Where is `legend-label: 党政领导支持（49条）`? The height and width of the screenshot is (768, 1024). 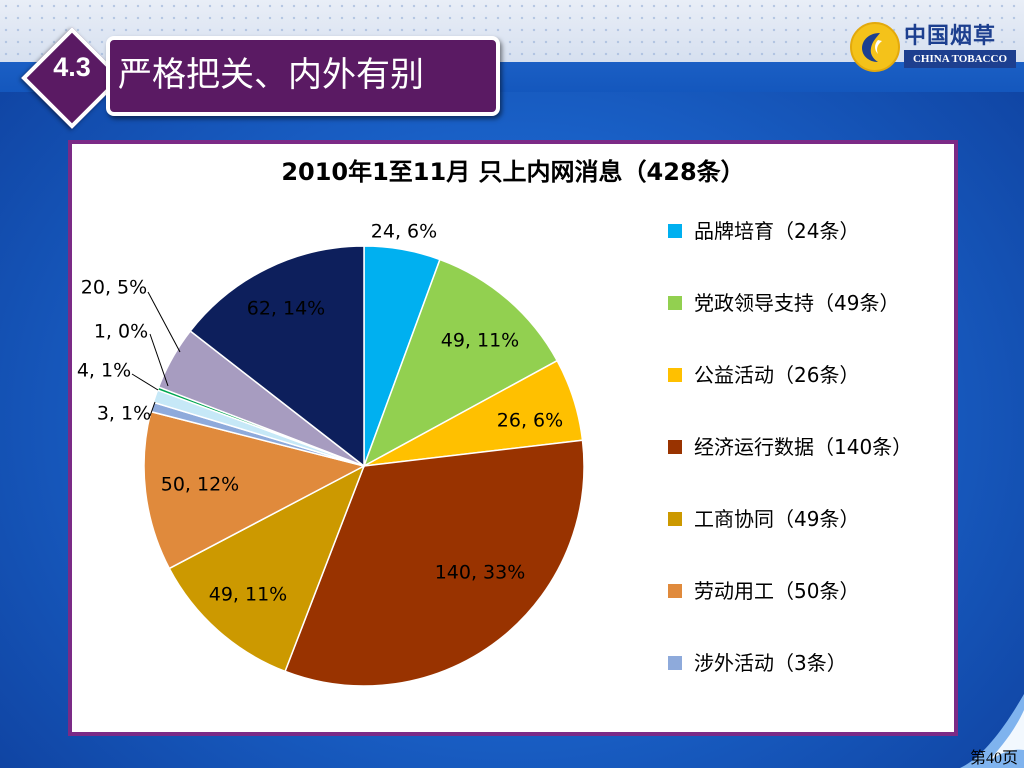
legend-label: 党政领导支持（49条） is located at coordinates (797, 303).